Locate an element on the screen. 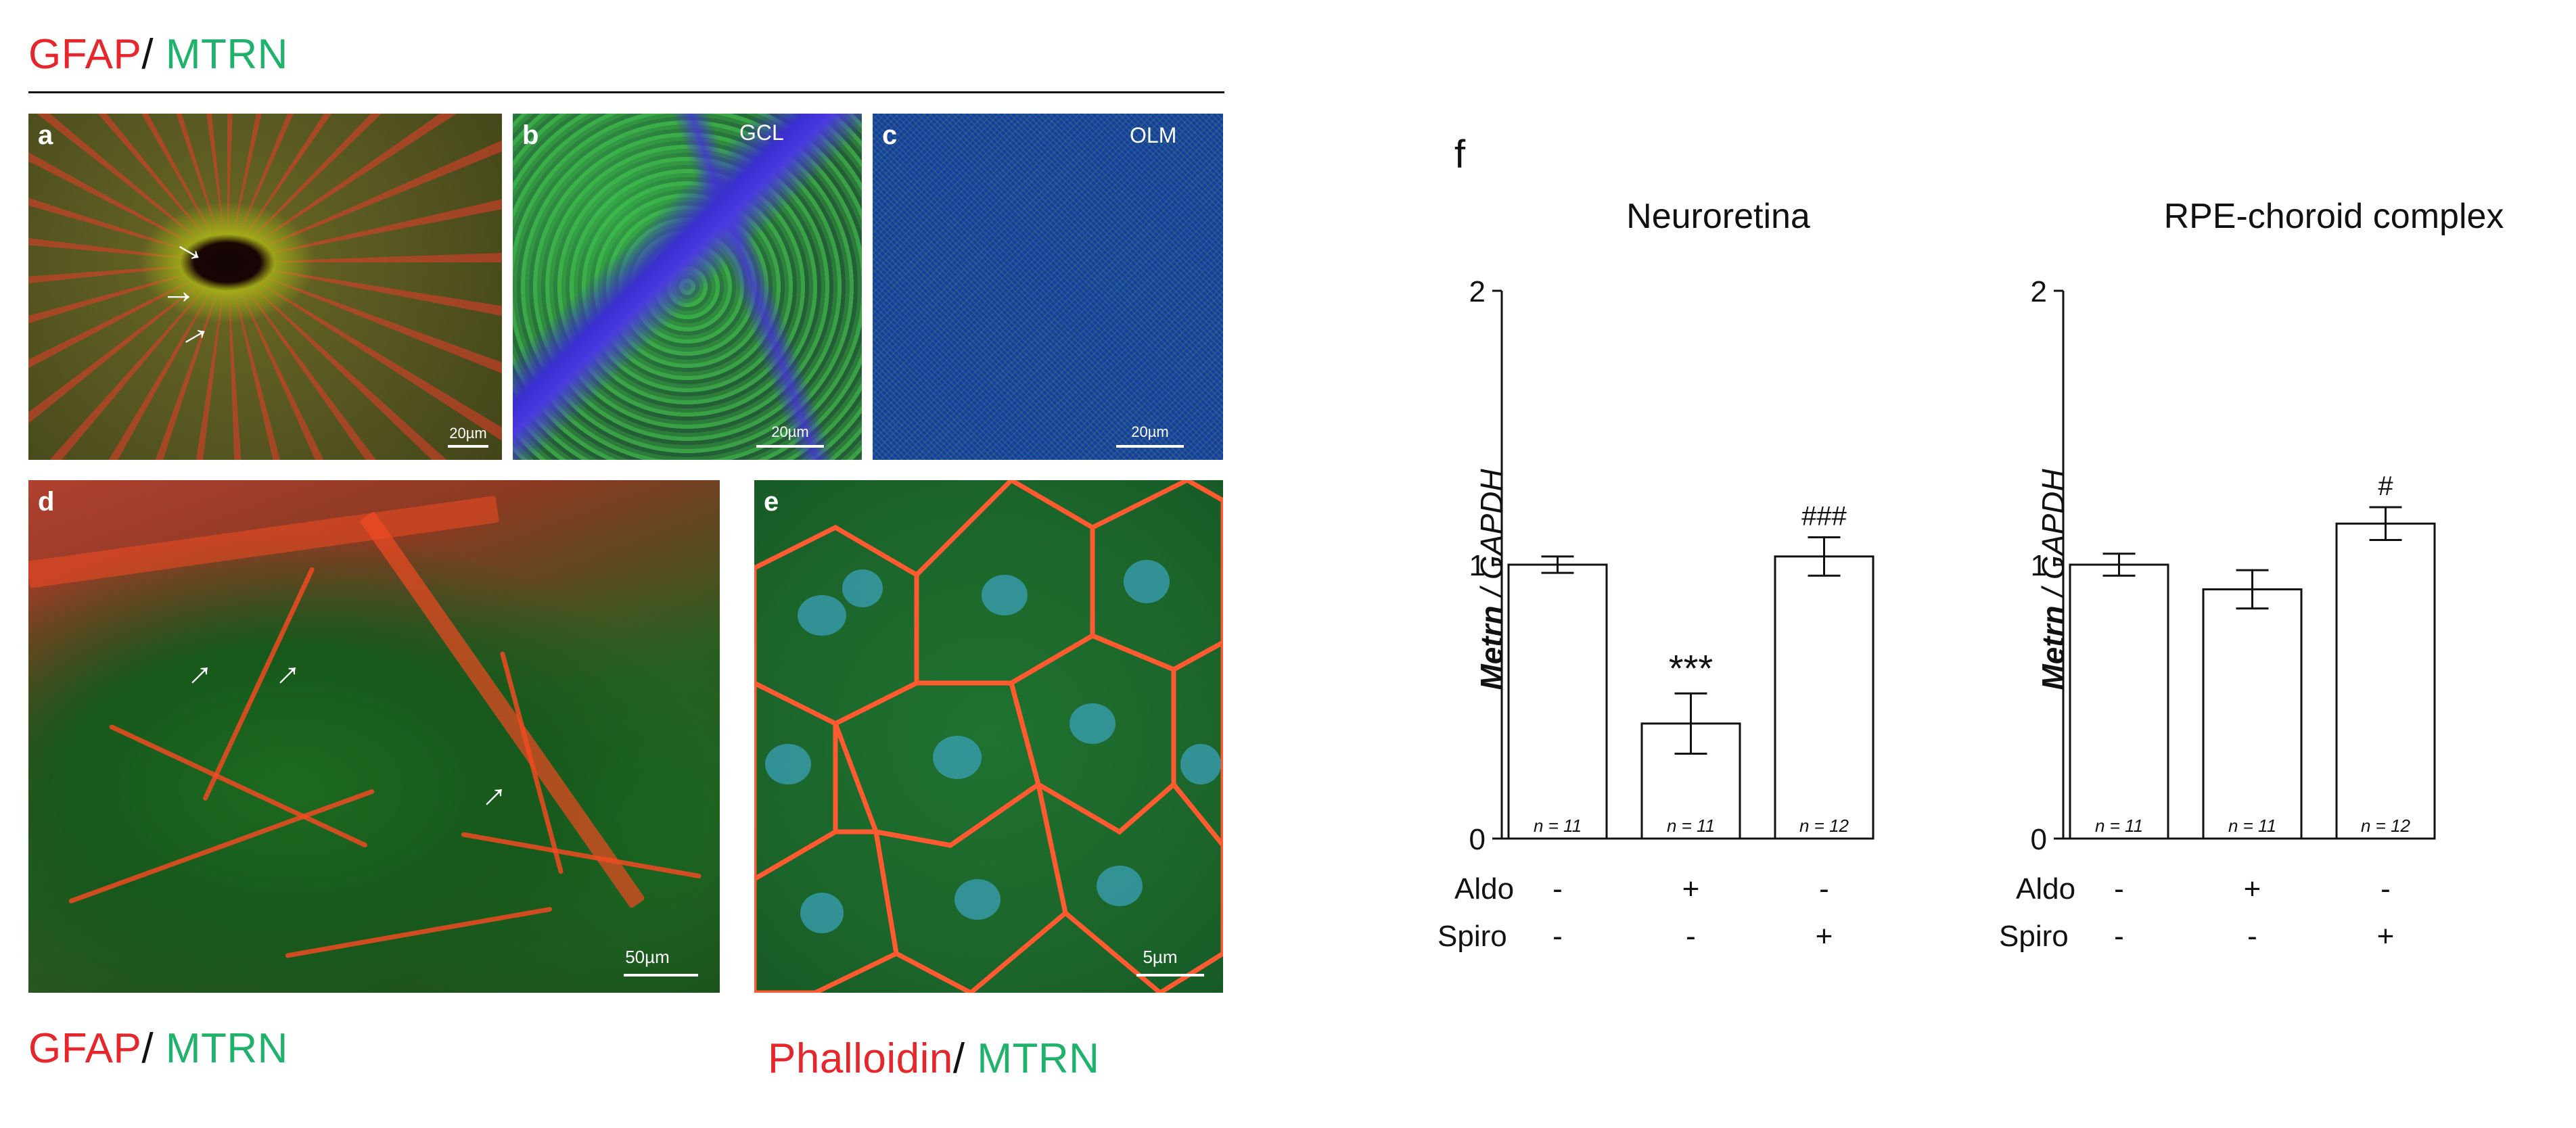 Image resolution: width=2576 pixels, height=1128 pixels. panel-tag-gcl: GCL is located at coordinates (761, 133).